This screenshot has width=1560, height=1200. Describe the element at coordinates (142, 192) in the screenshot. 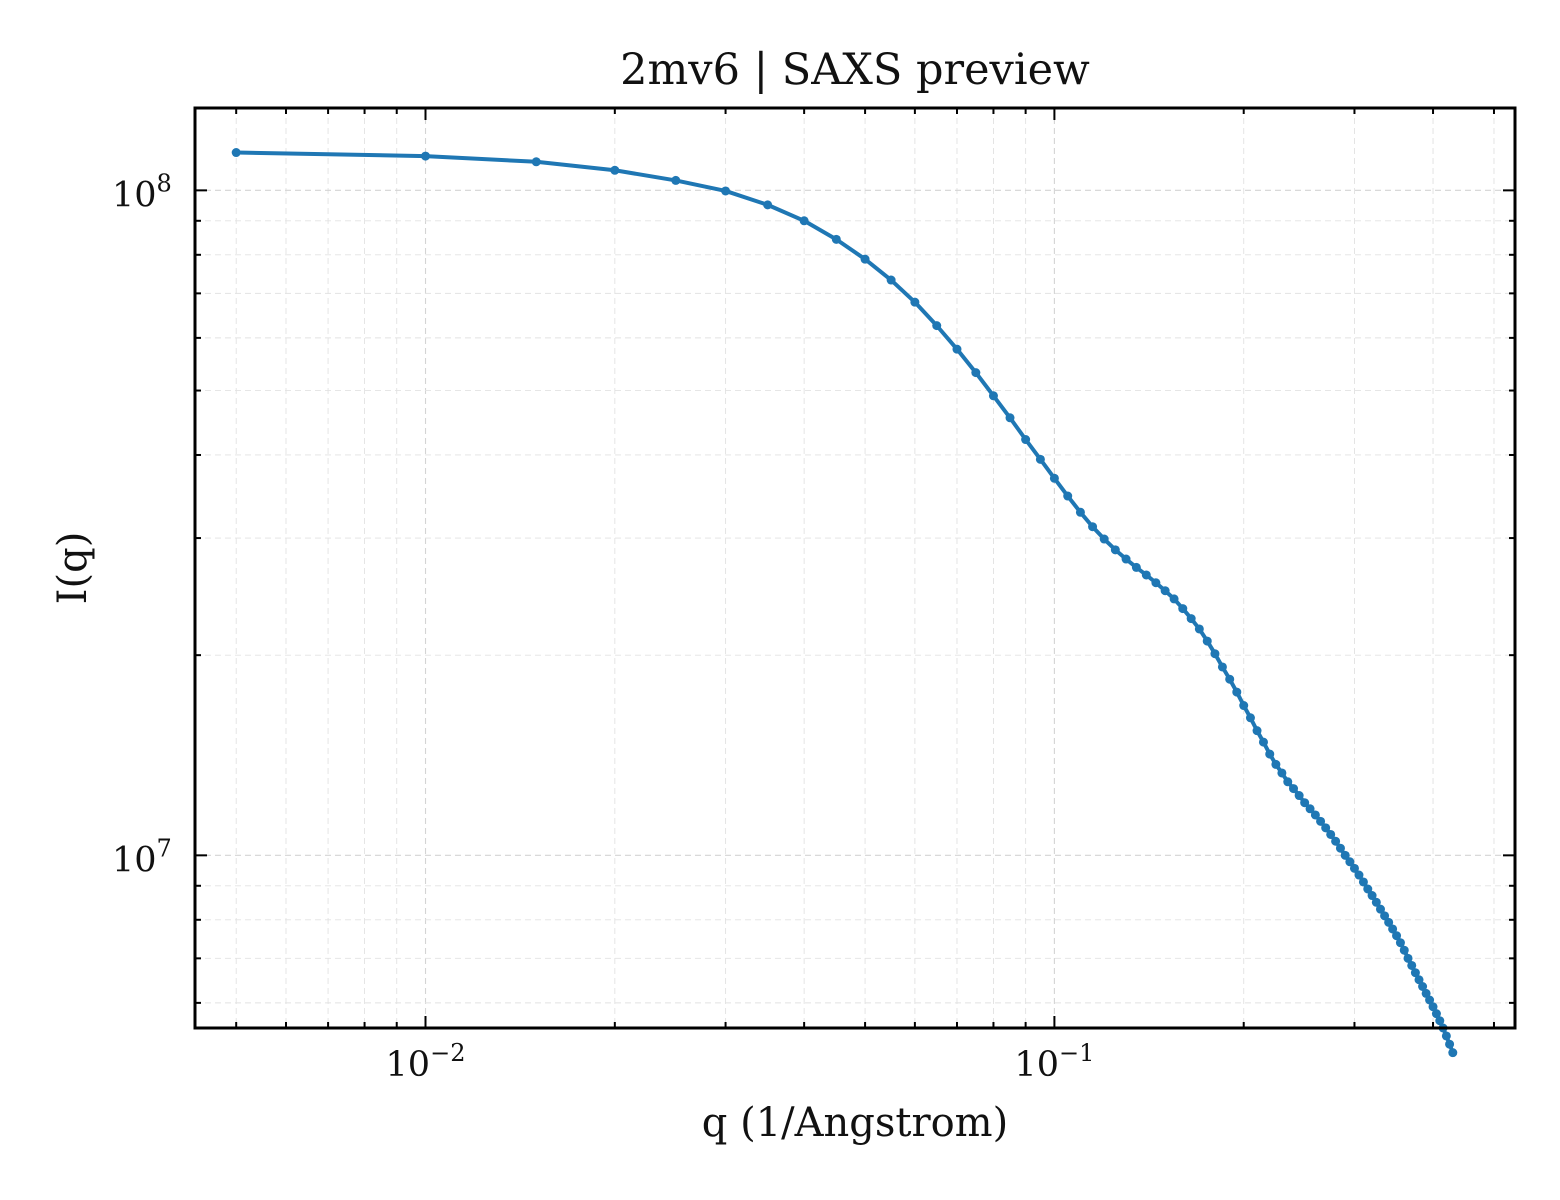

I see `y-tick-label: 10⁸` at that location.